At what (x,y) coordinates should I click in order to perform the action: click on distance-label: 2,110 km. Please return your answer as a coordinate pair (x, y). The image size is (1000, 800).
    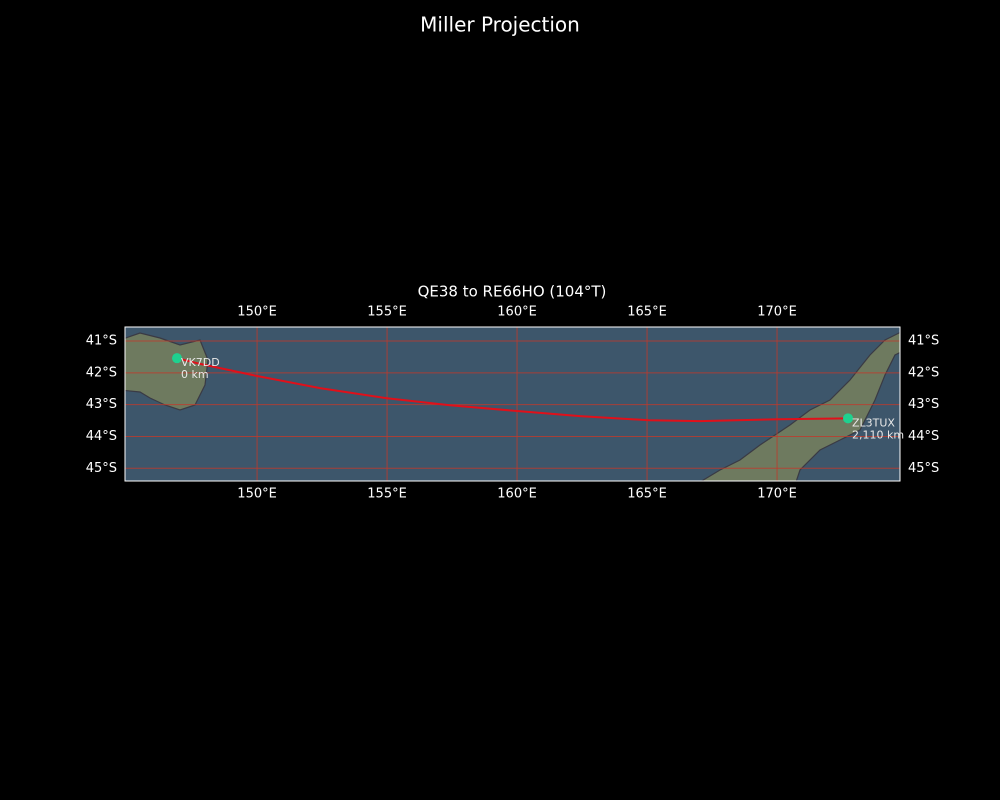
    Looking at the image, I should click on (878, 434).